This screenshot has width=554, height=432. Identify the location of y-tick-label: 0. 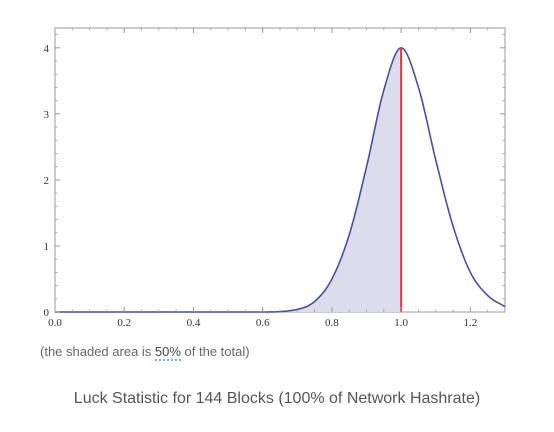
(47, 313).